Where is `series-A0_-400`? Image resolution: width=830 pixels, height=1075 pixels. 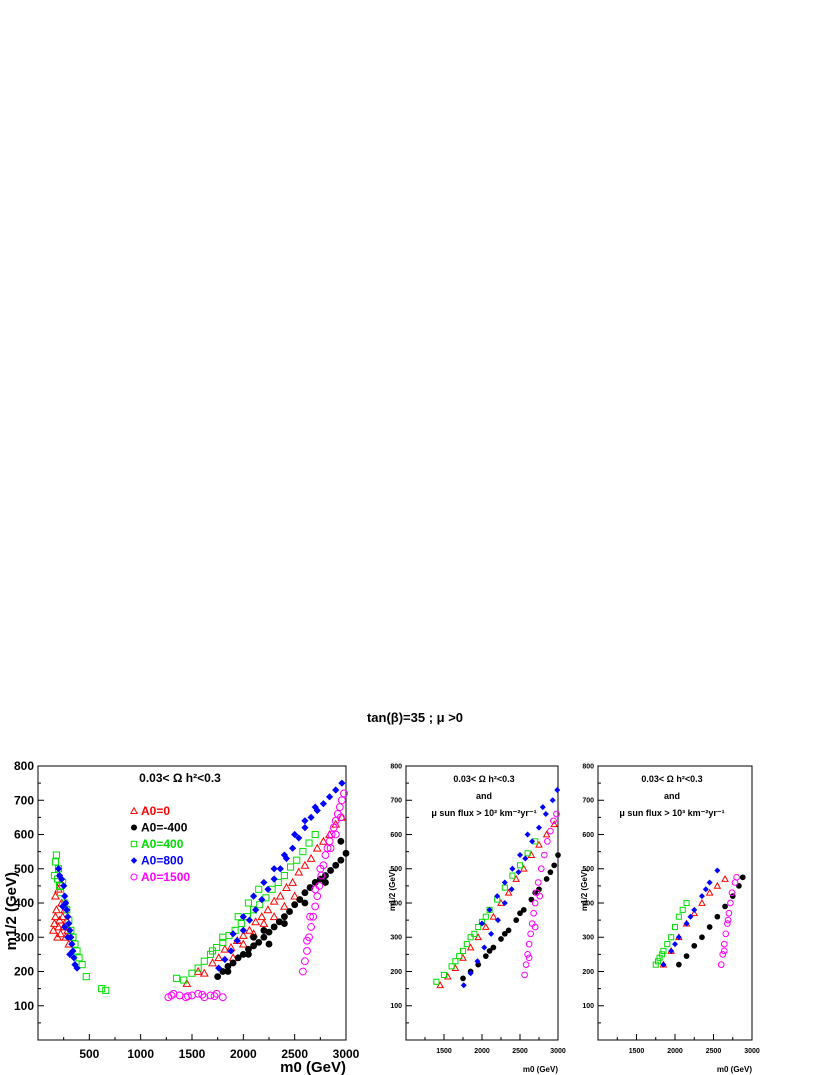 series-A0_-400 is located at coordinates (711, 921).